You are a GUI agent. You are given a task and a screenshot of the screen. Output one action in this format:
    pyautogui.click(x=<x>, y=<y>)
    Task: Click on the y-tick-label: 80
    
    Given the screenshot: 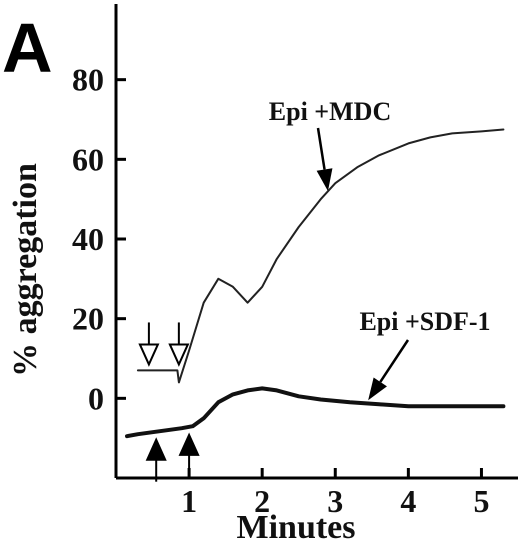 What is the action you would take?
    pyautogui.click(x=88, y=80)
    